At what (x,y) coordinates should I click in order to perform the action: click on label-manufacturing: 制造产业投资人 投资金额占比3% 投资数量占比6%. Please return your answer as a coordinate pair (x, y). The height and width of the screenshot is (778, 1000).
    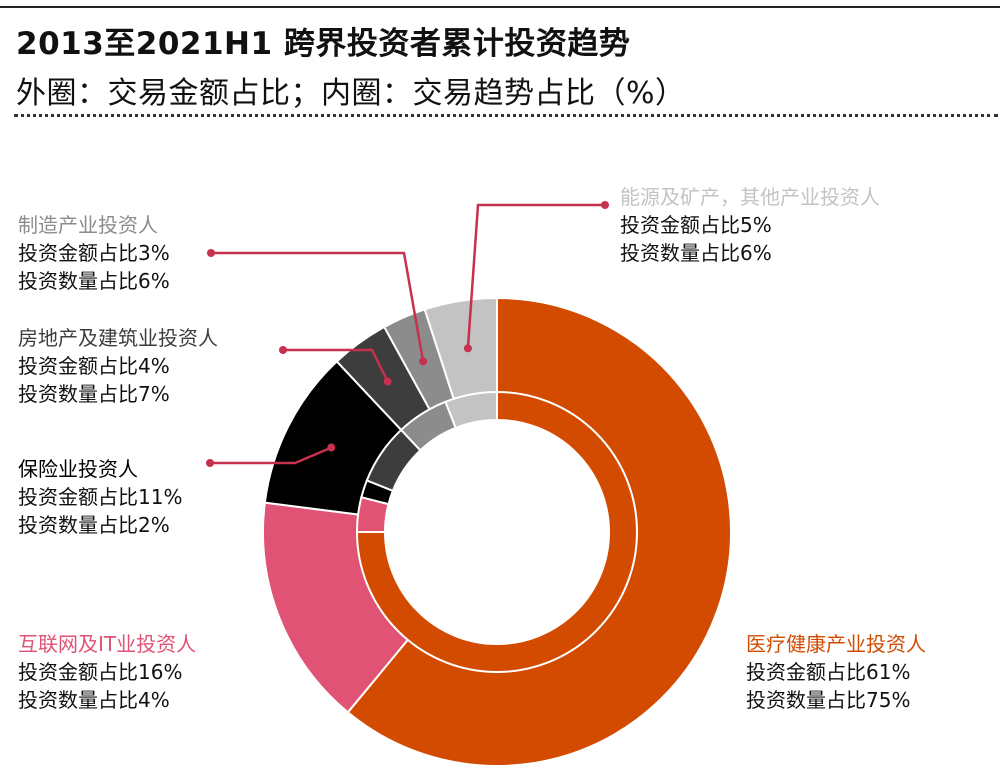
    Looking at the image, I should click on (94, 253).